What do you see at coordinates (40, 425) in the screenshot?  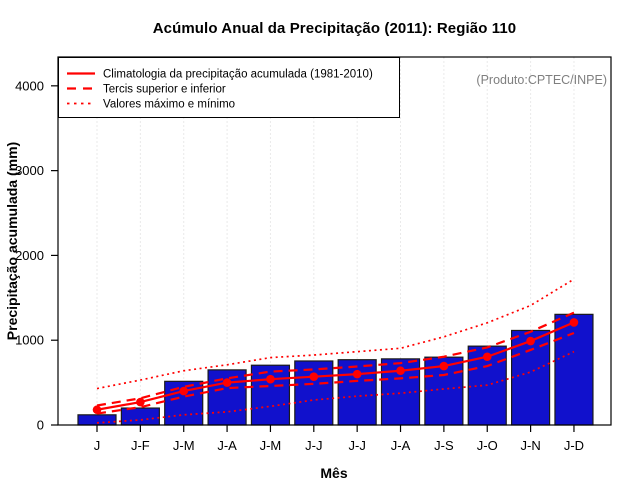 I see `y-tick-label: 0` at bounding box center [40, 425].